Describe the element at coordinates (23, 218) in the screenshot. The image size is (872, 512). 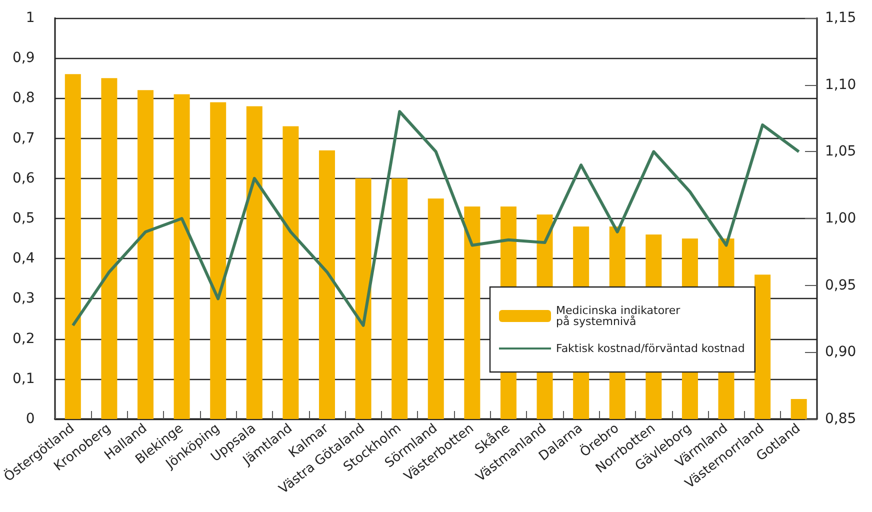
I see `y-tick-label: 0,5` at that location.